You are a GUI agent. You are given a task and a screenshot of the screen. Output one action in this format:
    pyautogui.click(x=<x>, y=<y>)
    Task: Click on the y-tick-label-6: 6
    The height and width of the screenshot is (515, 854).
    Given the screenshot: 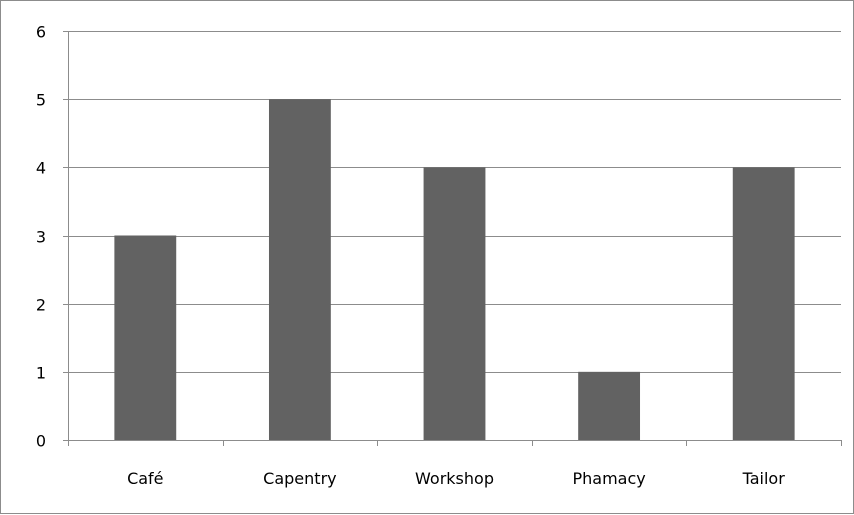 What is the action you would take?
    pyautogui.click(x=41, y=32)
    